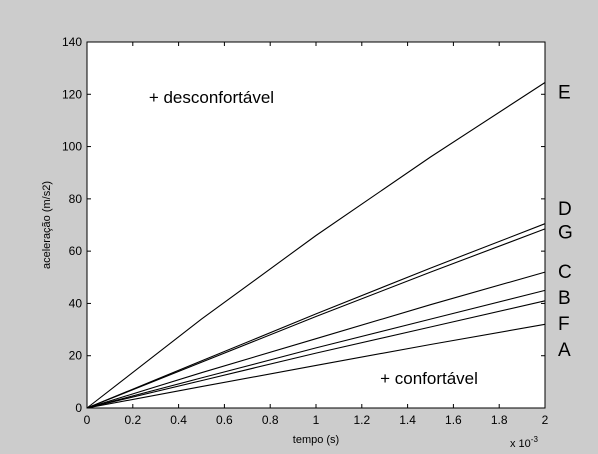  I want to click on series-line-A, so click(316, 366).